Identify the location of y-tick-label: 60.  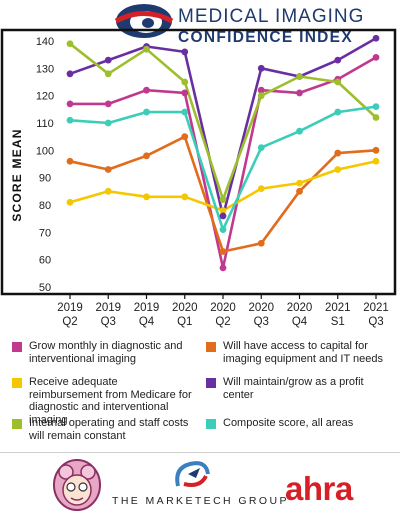
(45, 261).